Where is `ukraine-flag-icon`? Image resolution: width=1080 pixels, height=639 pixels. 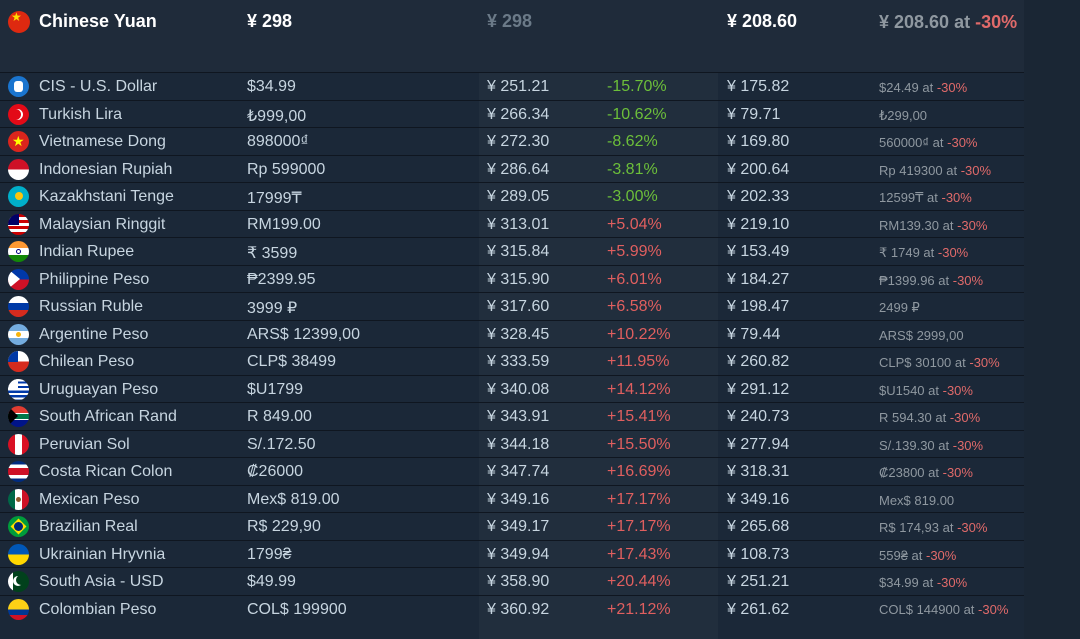 ukraine-flag-icon is located at coordinates (18, 554).